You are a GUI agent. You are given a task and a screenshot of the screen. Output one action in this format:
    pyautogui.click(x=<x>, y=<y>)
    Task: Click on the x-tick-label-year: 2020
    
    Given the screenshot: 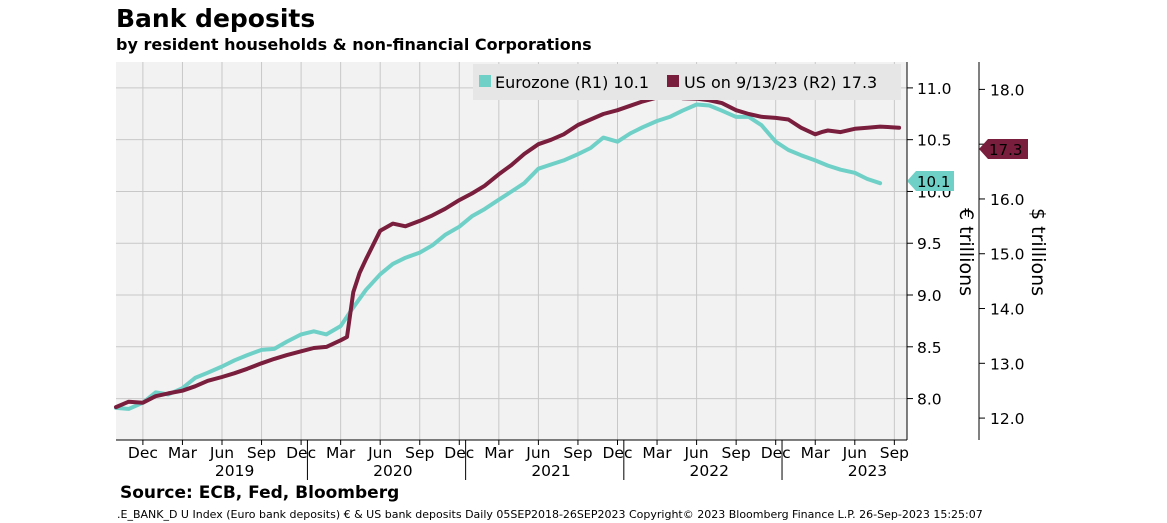 What is the action you would take?
    pyautogui.click(x=392, y=471)
    